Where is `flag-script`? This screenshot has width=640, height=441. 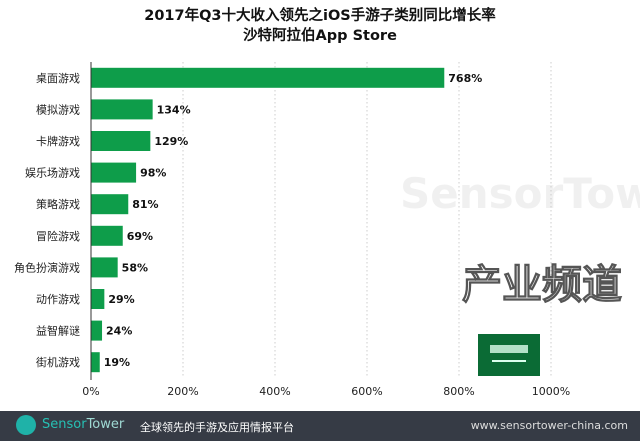
flag-script is located at coordinates (509, 349).